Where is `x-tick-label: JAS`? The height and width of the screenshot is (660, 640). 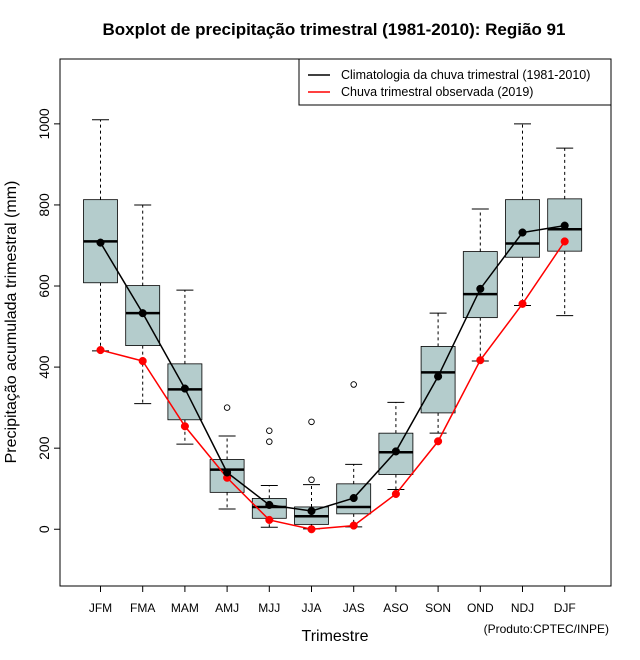
x-tick-label: JAS is located at coordinates (354, 608).